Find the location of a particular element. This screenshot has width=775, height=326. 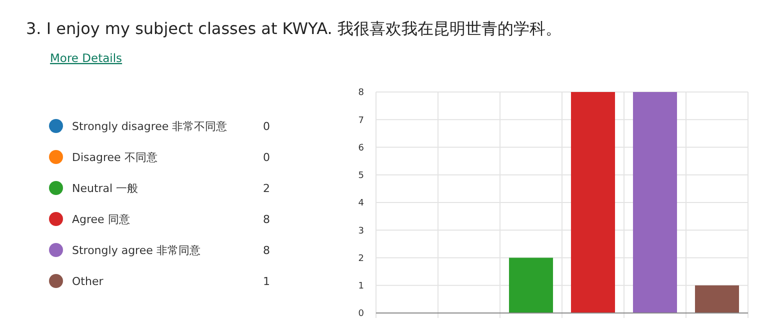

text: 2 is located at coordinates (266, 188).